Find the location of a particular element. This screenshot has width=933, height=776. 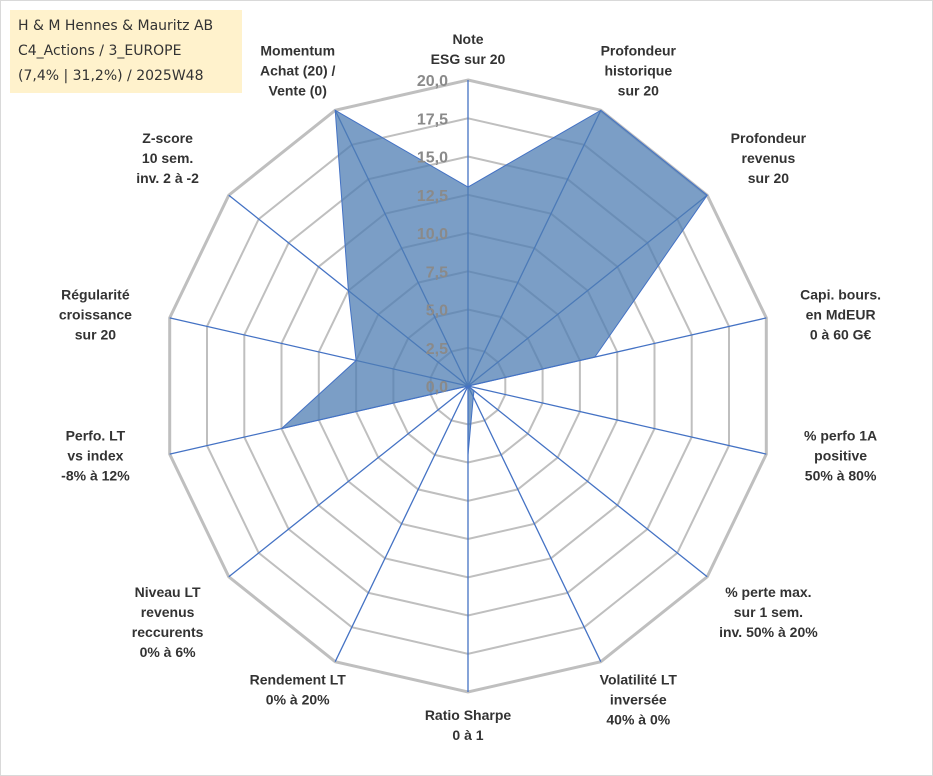

axis-label-line: 0 à 1 is located at coordinates (467, 735).